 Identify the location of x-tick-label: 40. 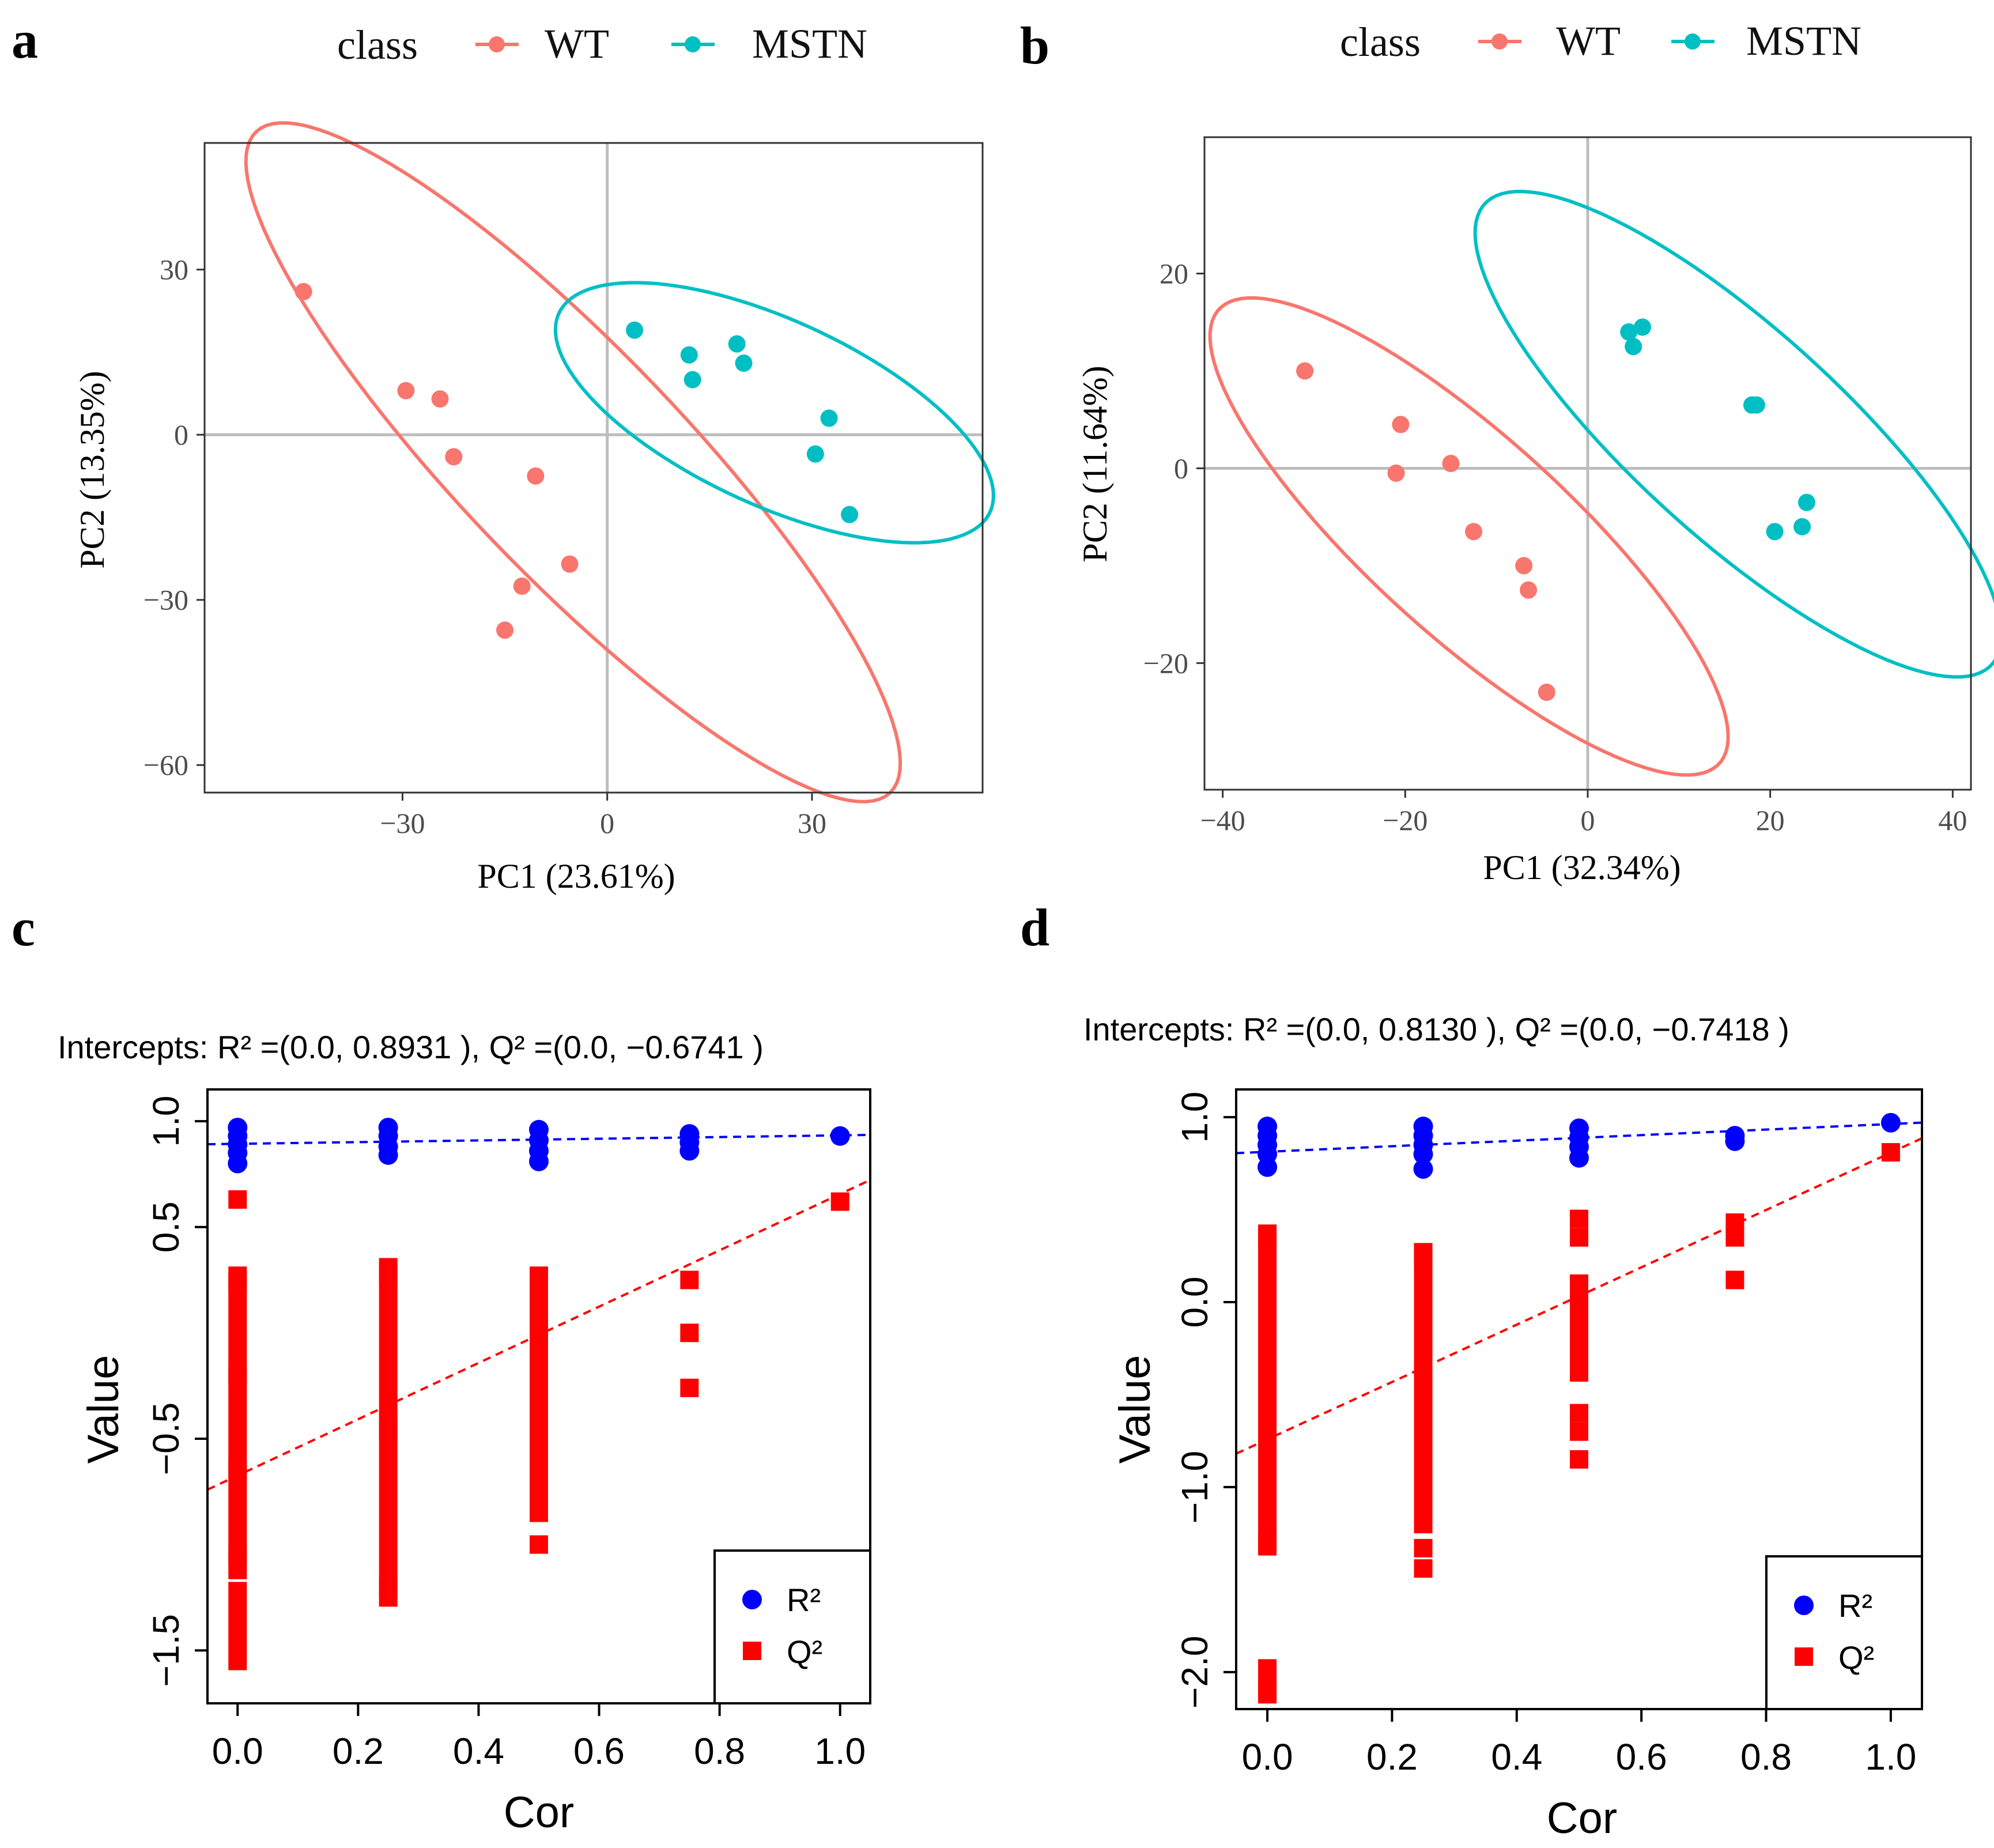
(1952, 820).